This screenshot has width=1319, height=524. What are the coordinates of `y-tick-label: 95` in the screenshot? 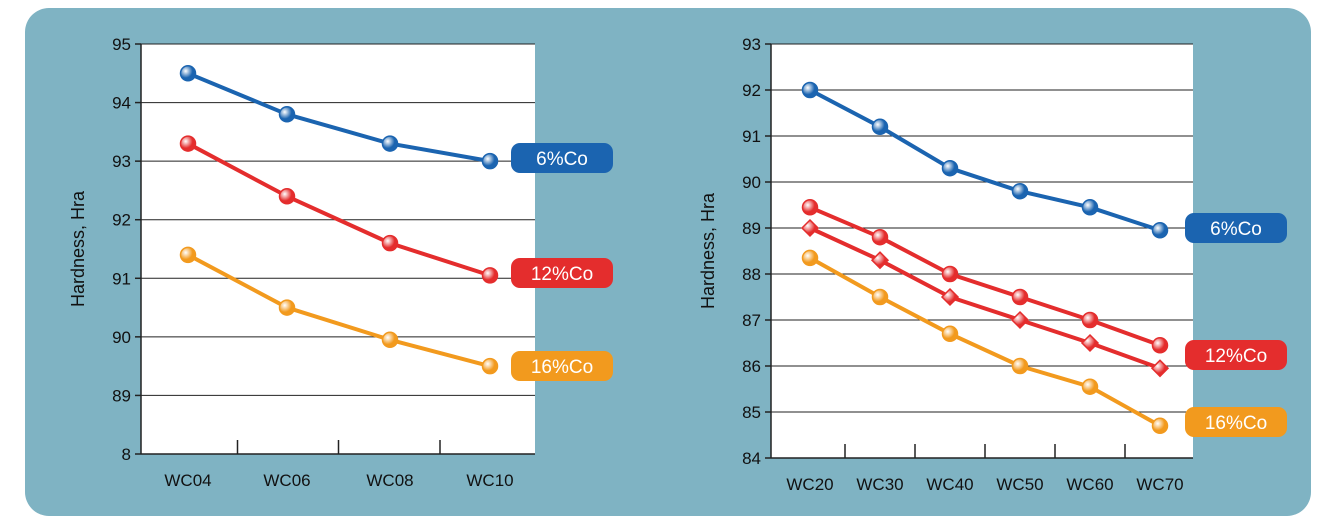 It's located at (121, 44).